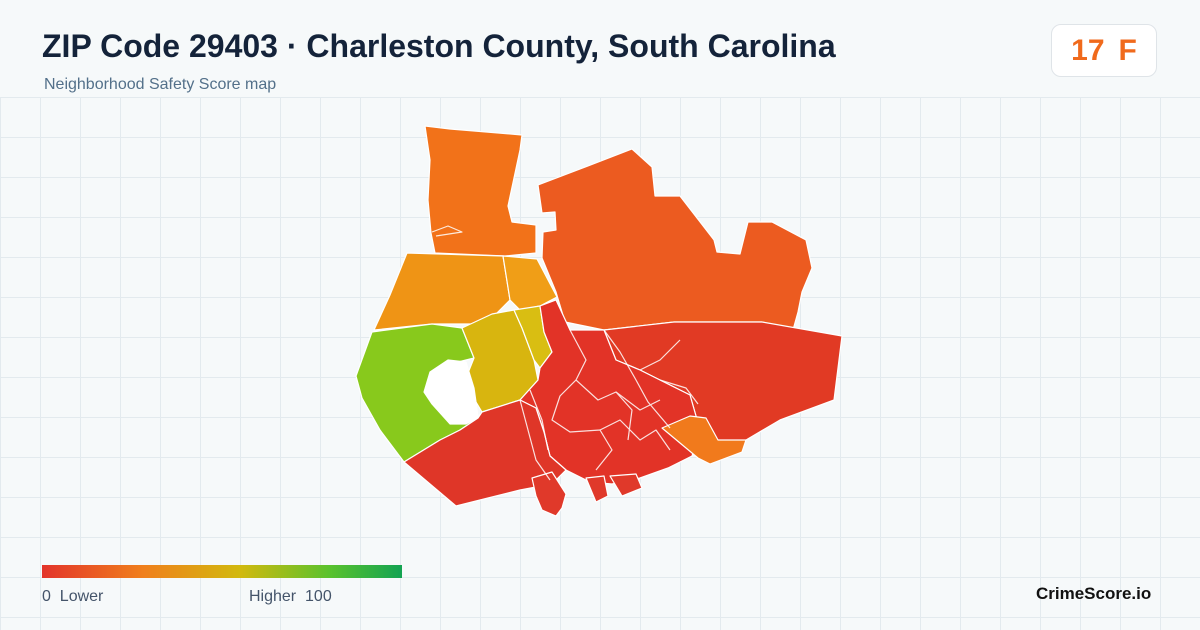 The width and height of the screenshot is (1200, 630). Describe the element at coordinates (1094, 593) in the screenshot. I see `brand-logo-text: CrimeScore.io` at that location.